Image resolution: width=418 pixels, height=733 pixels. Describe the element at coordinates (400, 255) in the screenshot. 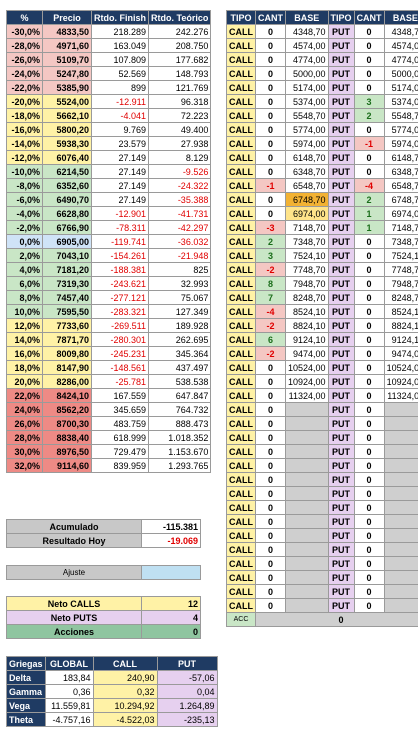

I see `put-base-cell: 7524,10` at that location.